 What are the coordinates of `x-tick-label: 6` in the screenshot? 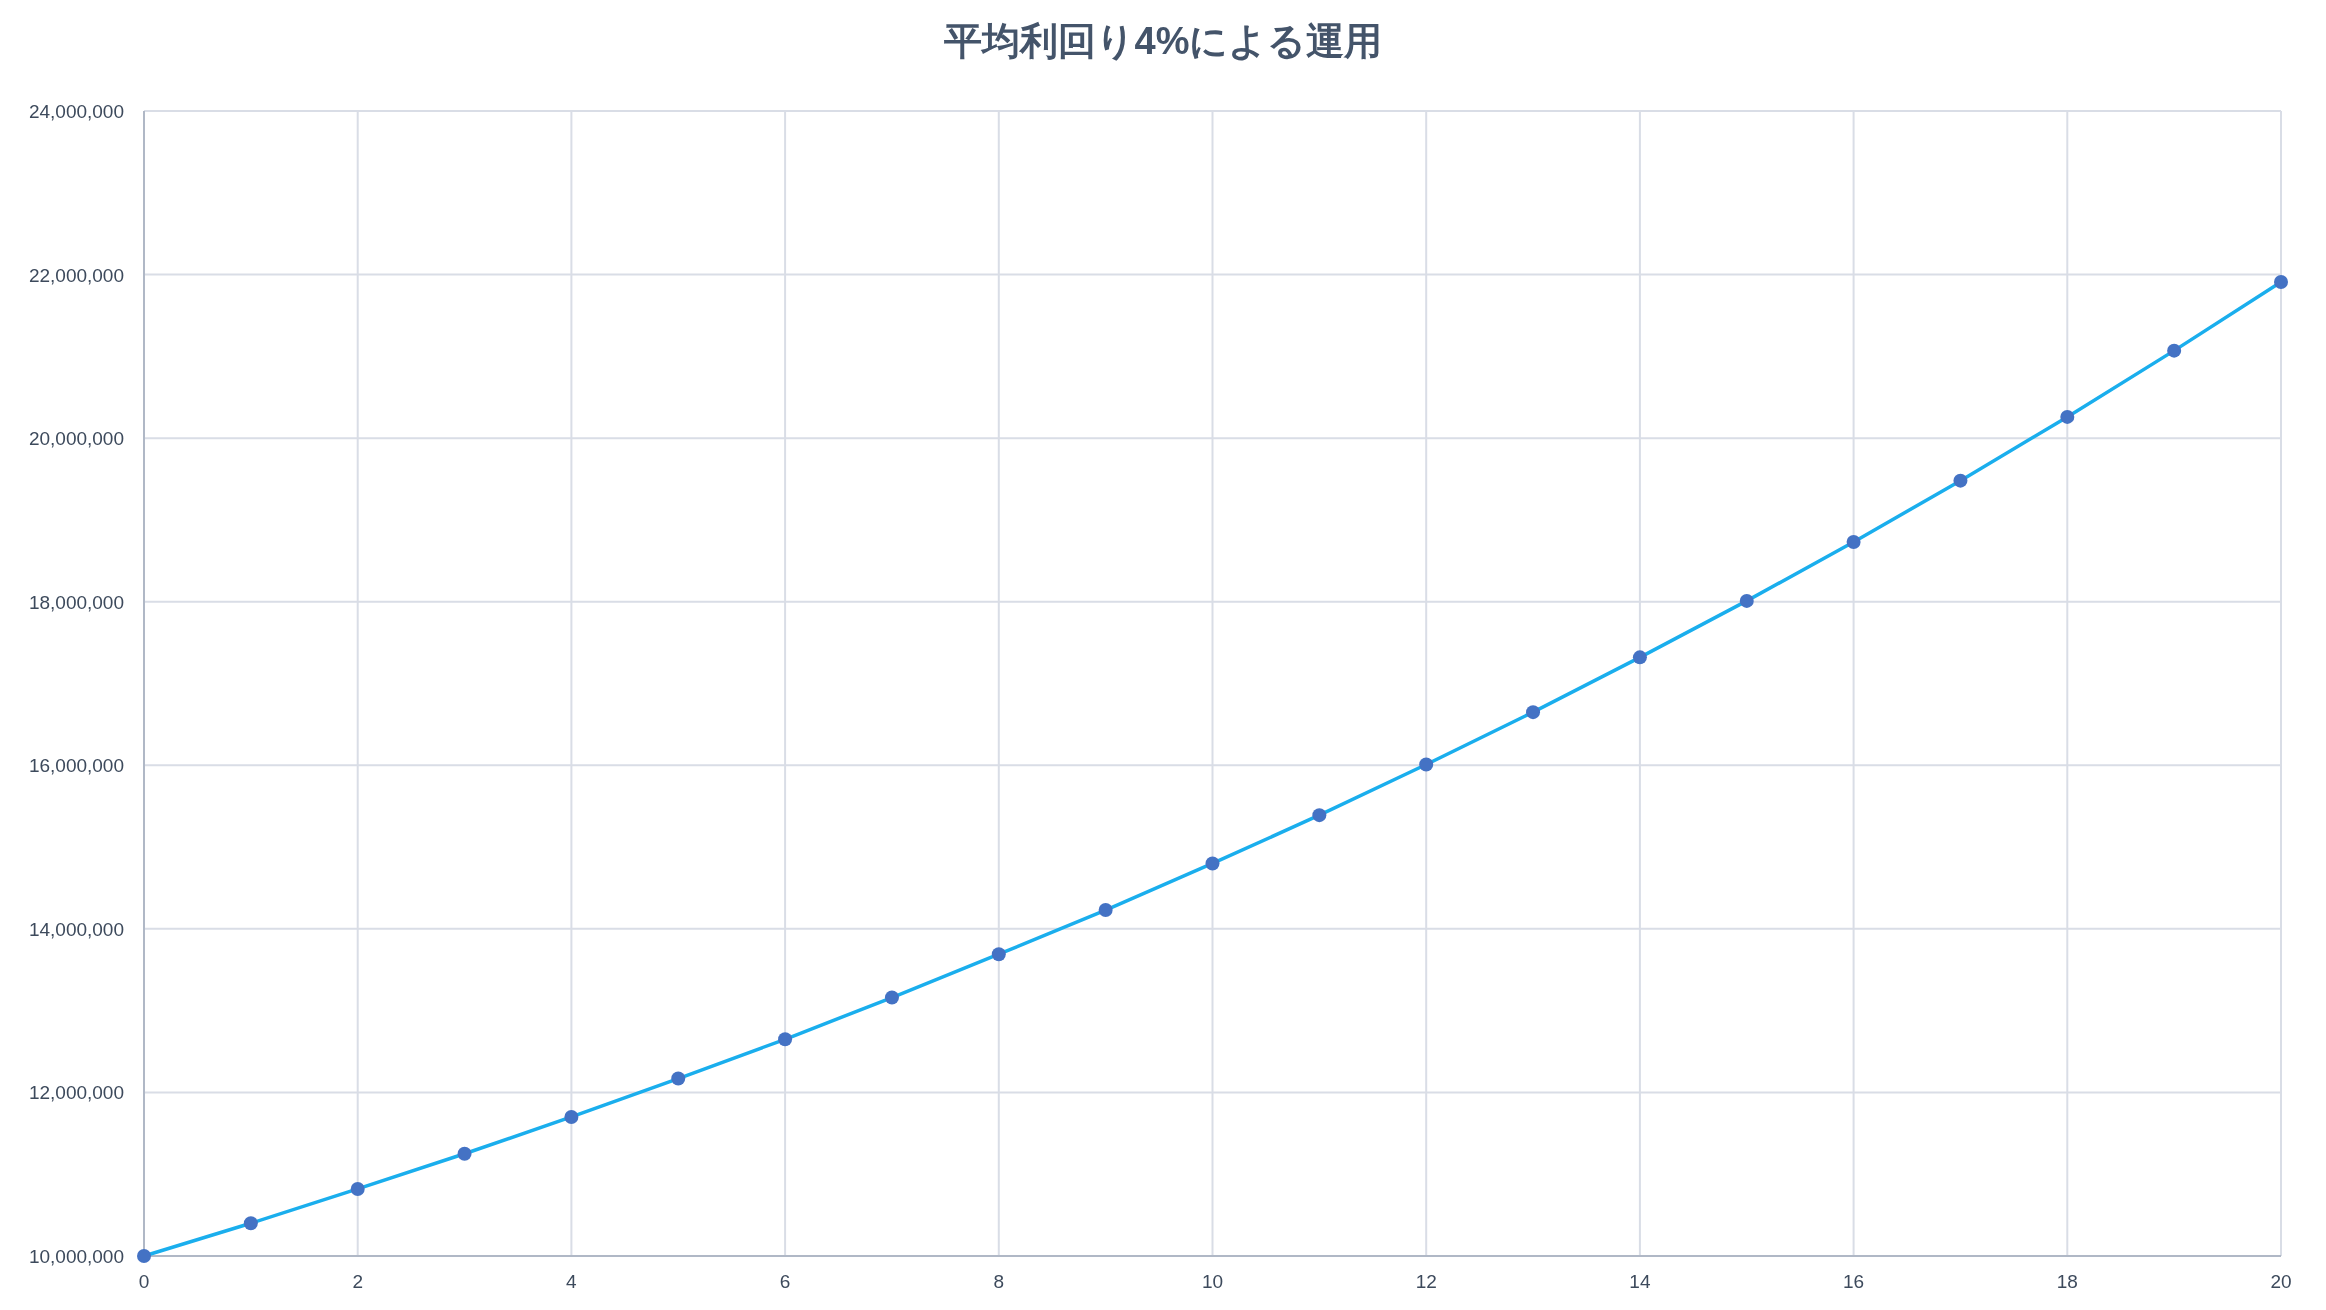 It's located at (785, 1281).